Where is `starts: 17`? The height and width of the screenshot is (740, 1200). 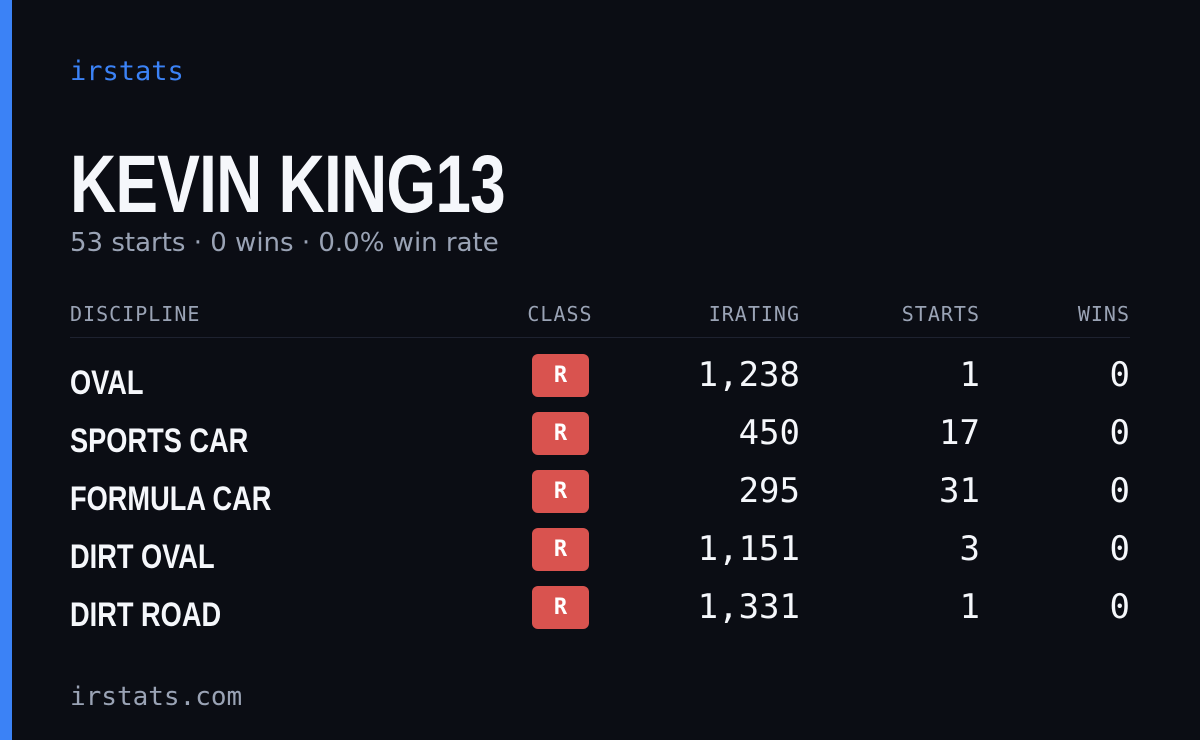 starts: 17 is located at coordinates (959, 433).